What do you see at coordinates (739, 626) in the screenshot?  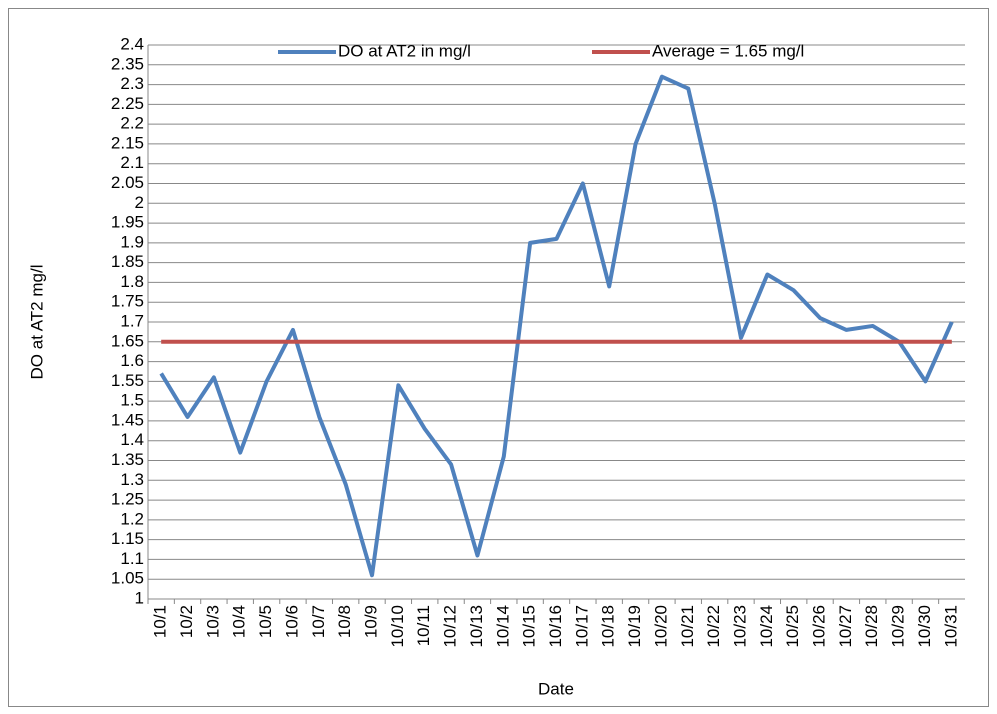 I see `x-tick-label: 10/23` at bounding box center [739, 626].